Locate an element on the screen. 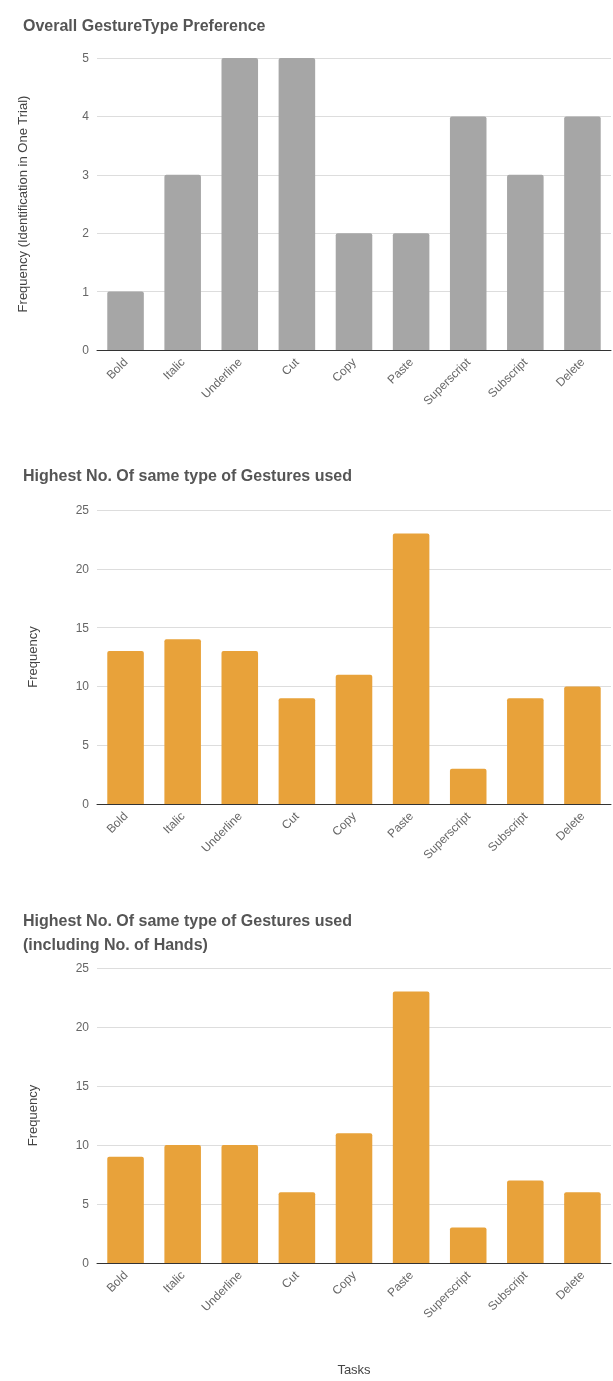 The image size is (613, 1381). chart-title: Highest No. Of same type of Gestures used (including No. of Hands) is located at coordinates (187, 932).